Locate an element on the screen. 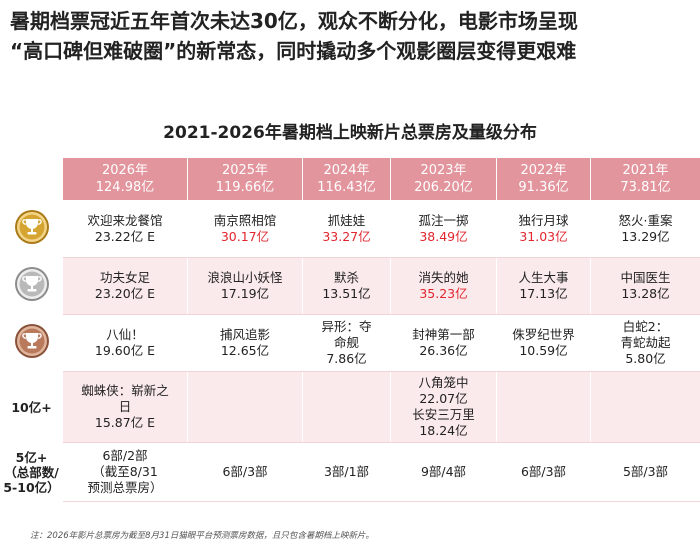  film-title: 侏罗纪世界 is located at coordinates (543, 334).